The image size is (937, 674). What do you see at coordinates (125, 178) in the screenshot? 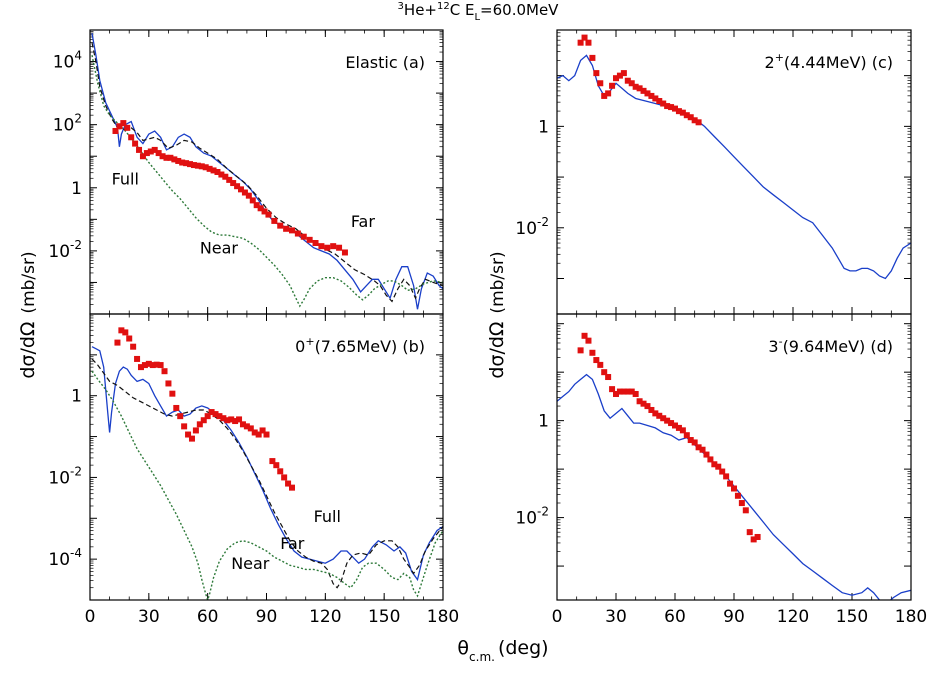
I see `annotation-full-a: Full` at bounding box center [125, 178].